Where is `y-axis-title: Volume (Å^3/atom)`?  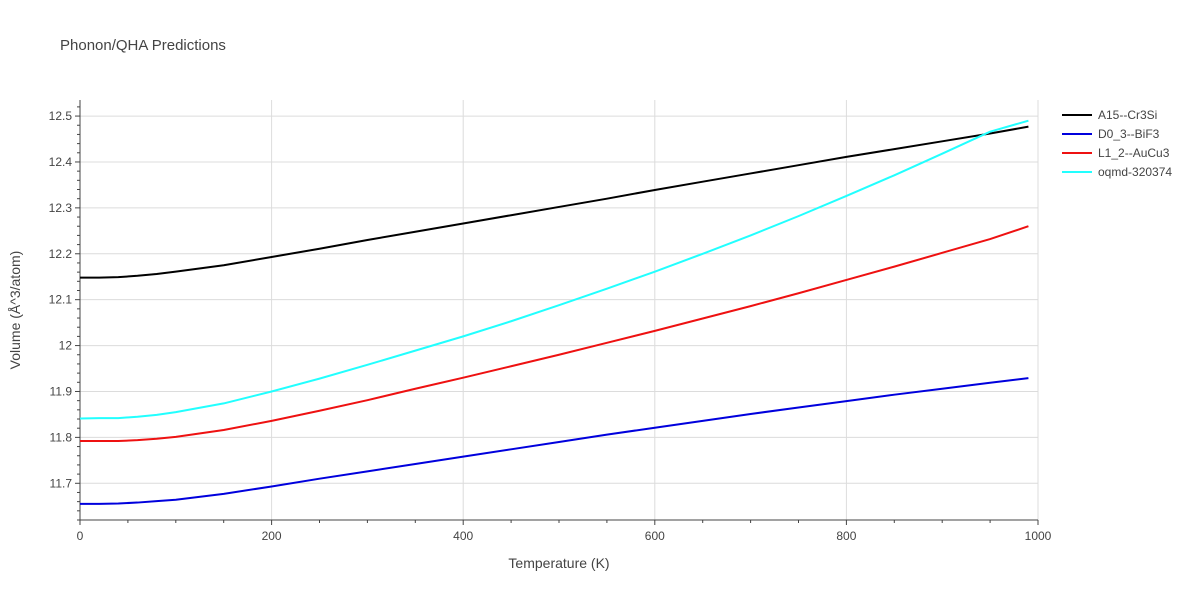 y-axis-title: Volume (Å^3/atom) is located at coordinates (15, 310).